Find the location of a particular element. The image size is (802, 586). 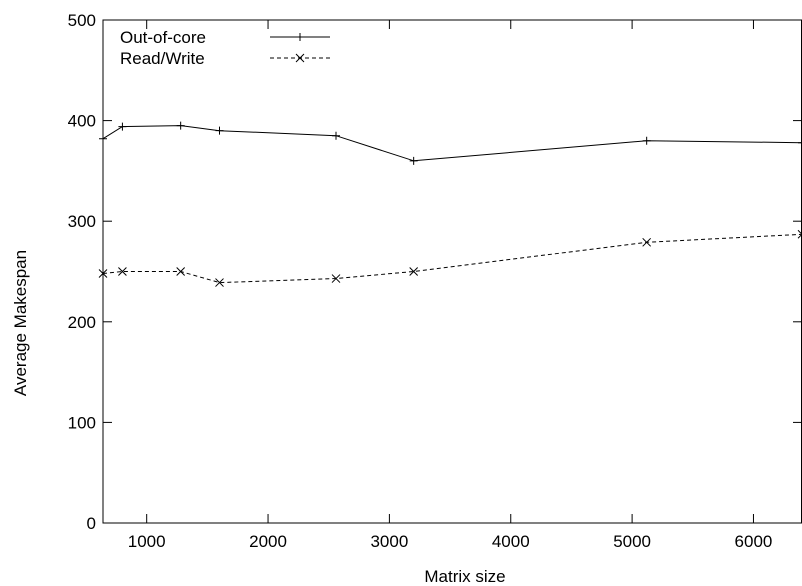

series-line-out-of-core is located at coordinates (452, 143).